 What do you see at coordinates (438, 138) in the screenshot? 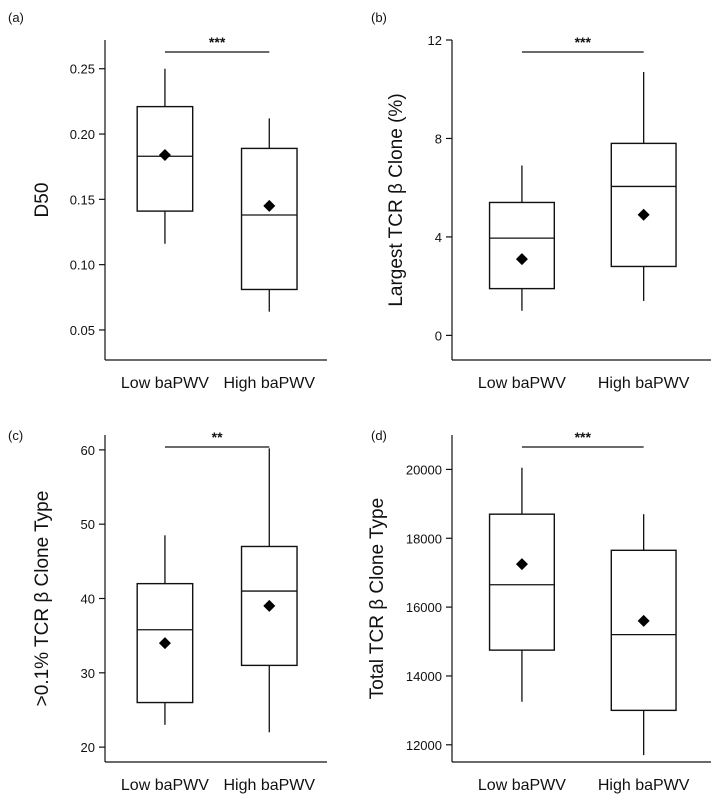
I see `y-tick-label: 8` at bounding box center [438, 138].